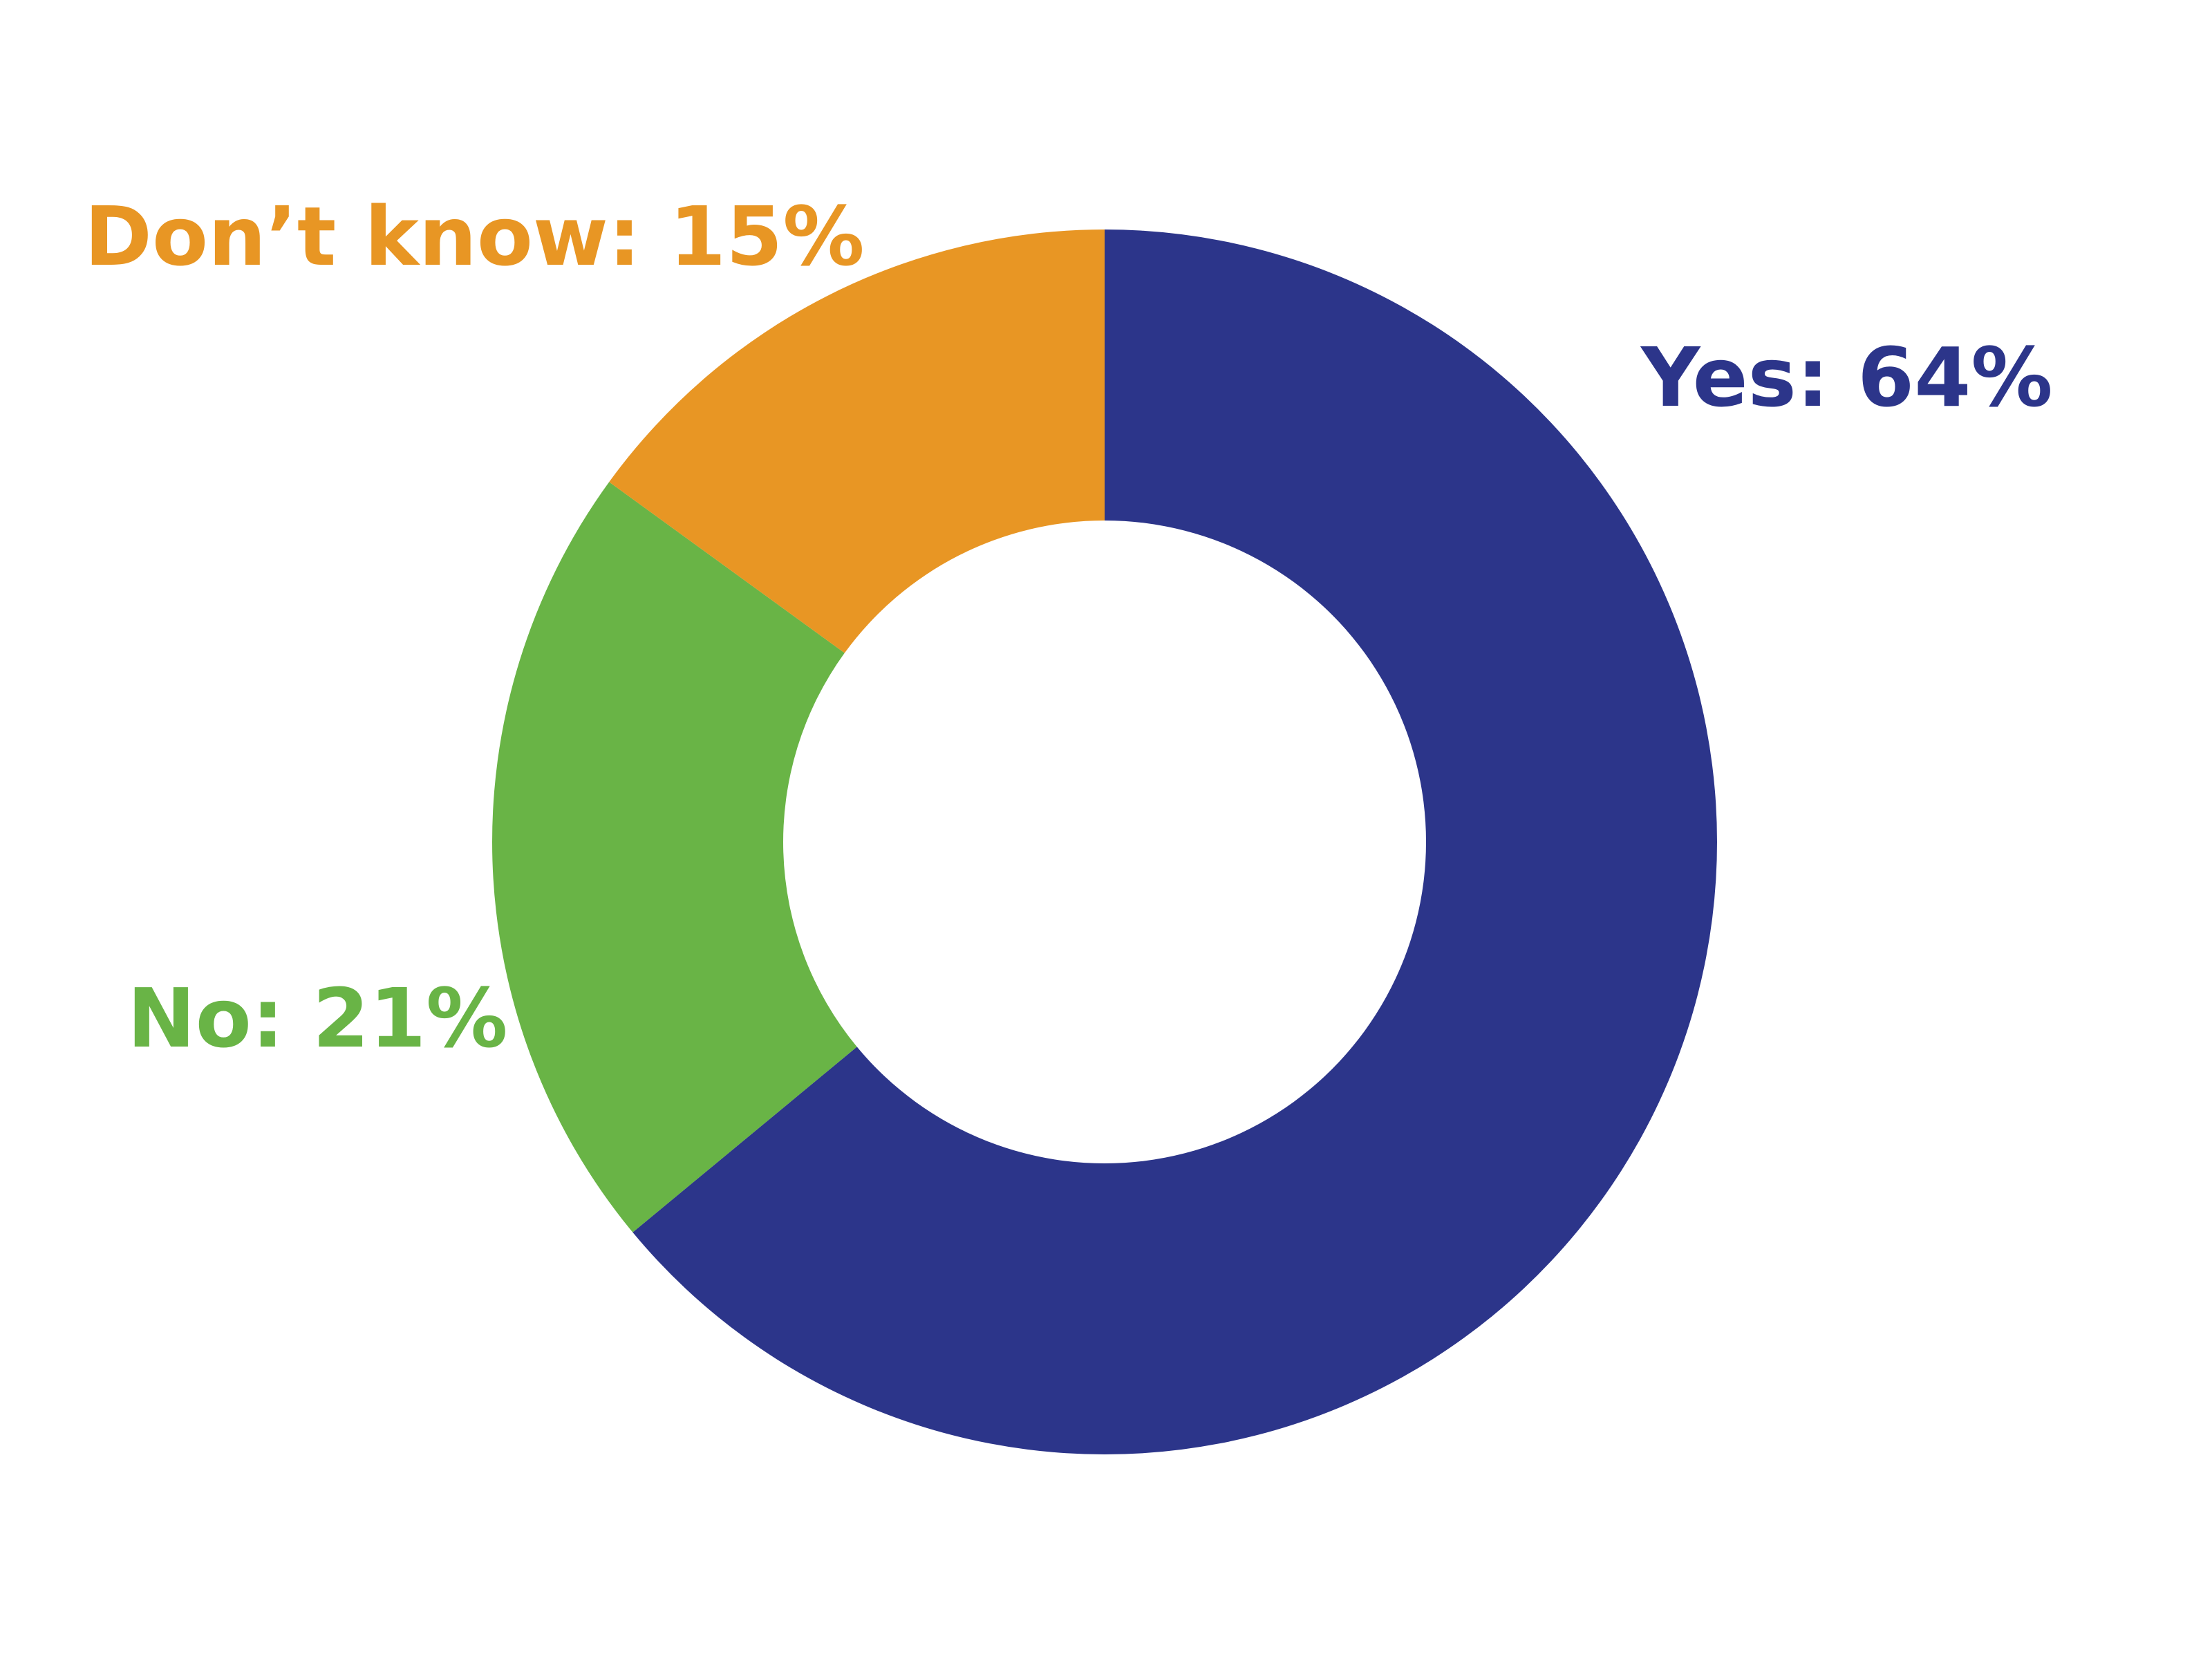  What do you see at coordinates (1846, 378) in the screenshot?
I see `data-label: Yes: 64%` at bounding box center [1846, 378].